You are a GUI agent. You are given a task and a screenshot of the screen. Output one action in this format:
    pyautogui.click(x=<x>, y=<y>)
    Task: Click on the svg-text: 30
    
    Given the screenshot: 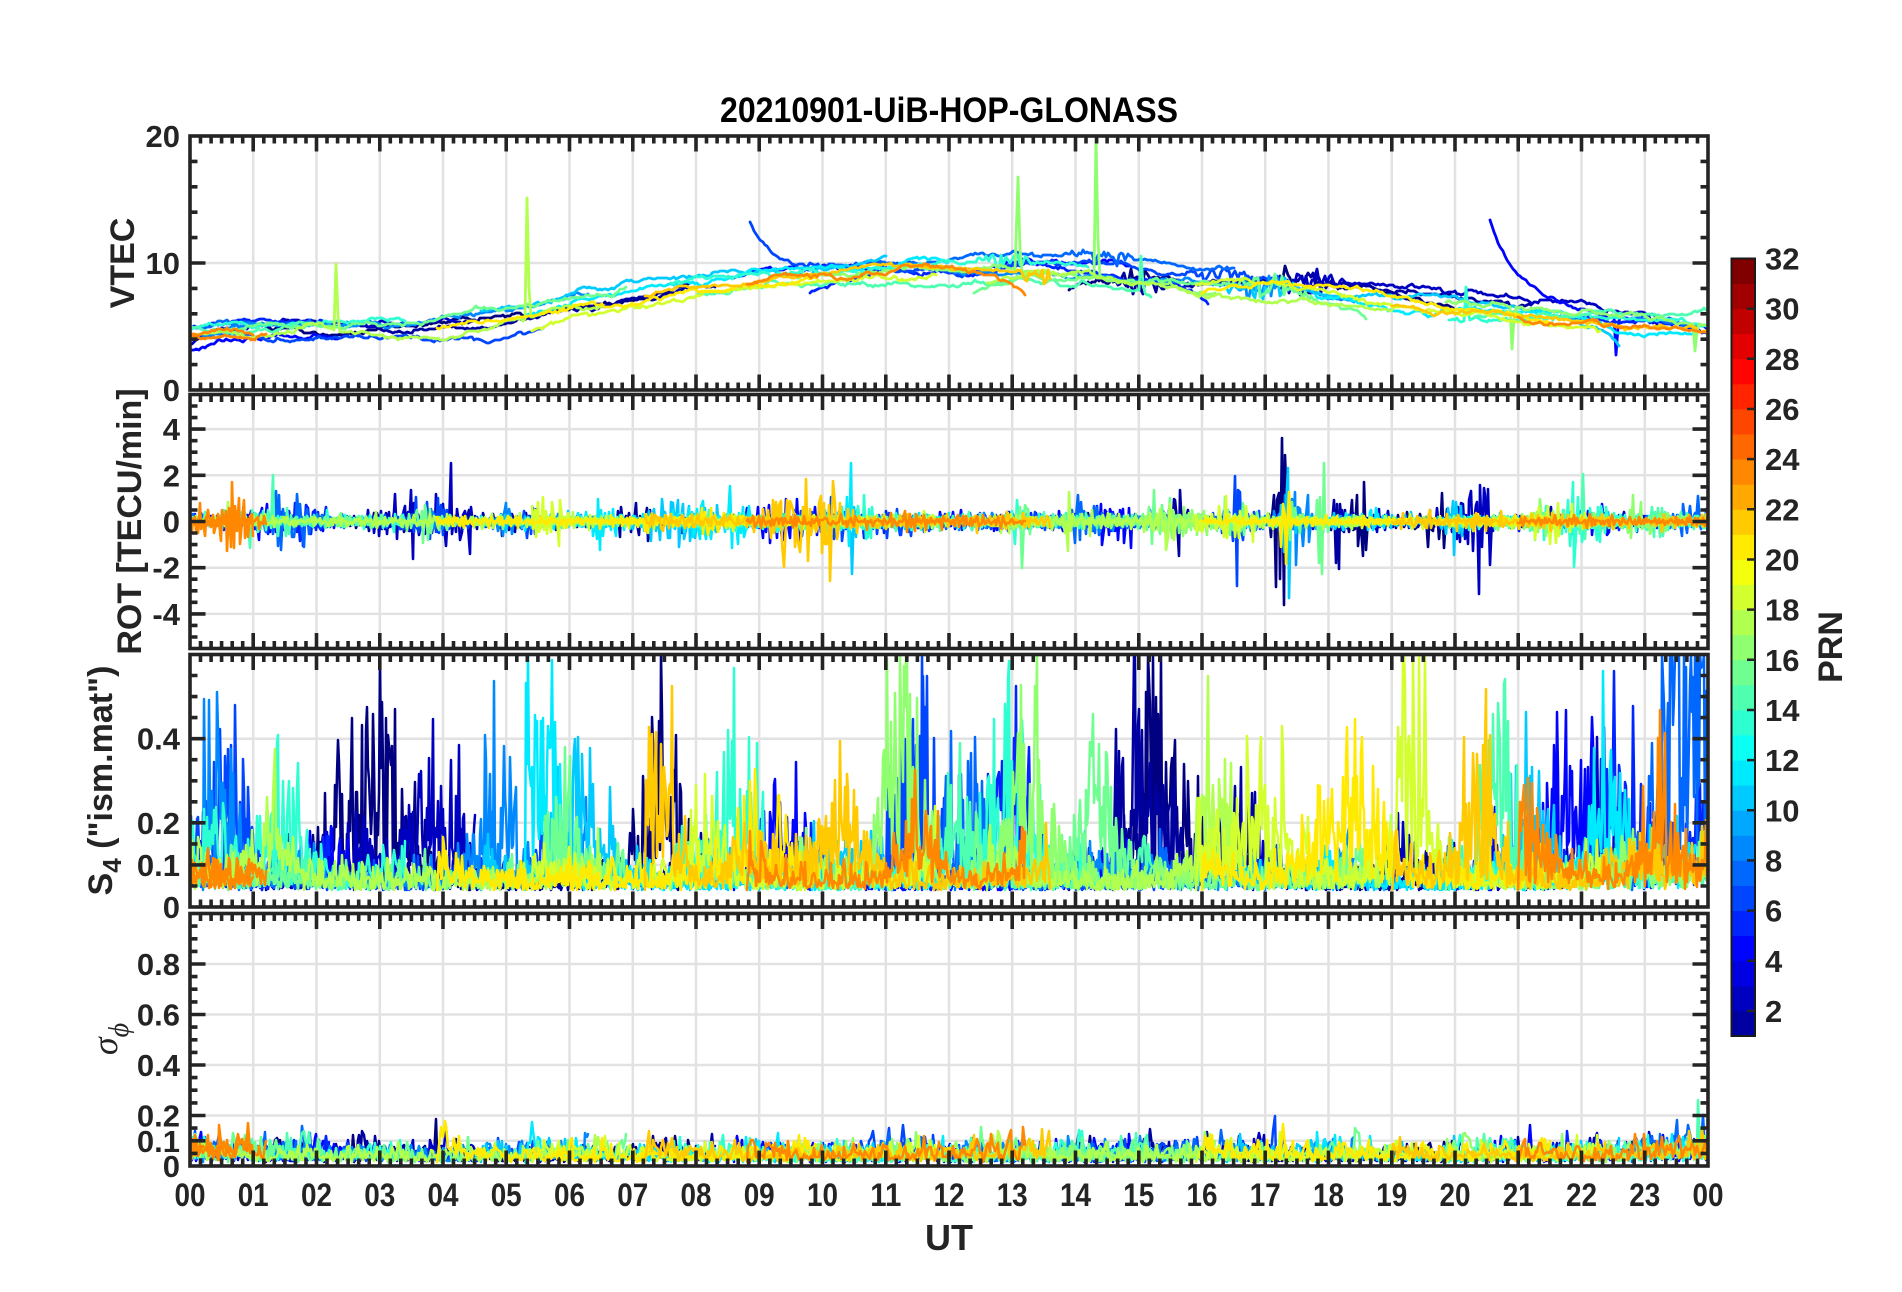 What is the action you would take?
    pyautogui.click(x=1782, y=309)
    